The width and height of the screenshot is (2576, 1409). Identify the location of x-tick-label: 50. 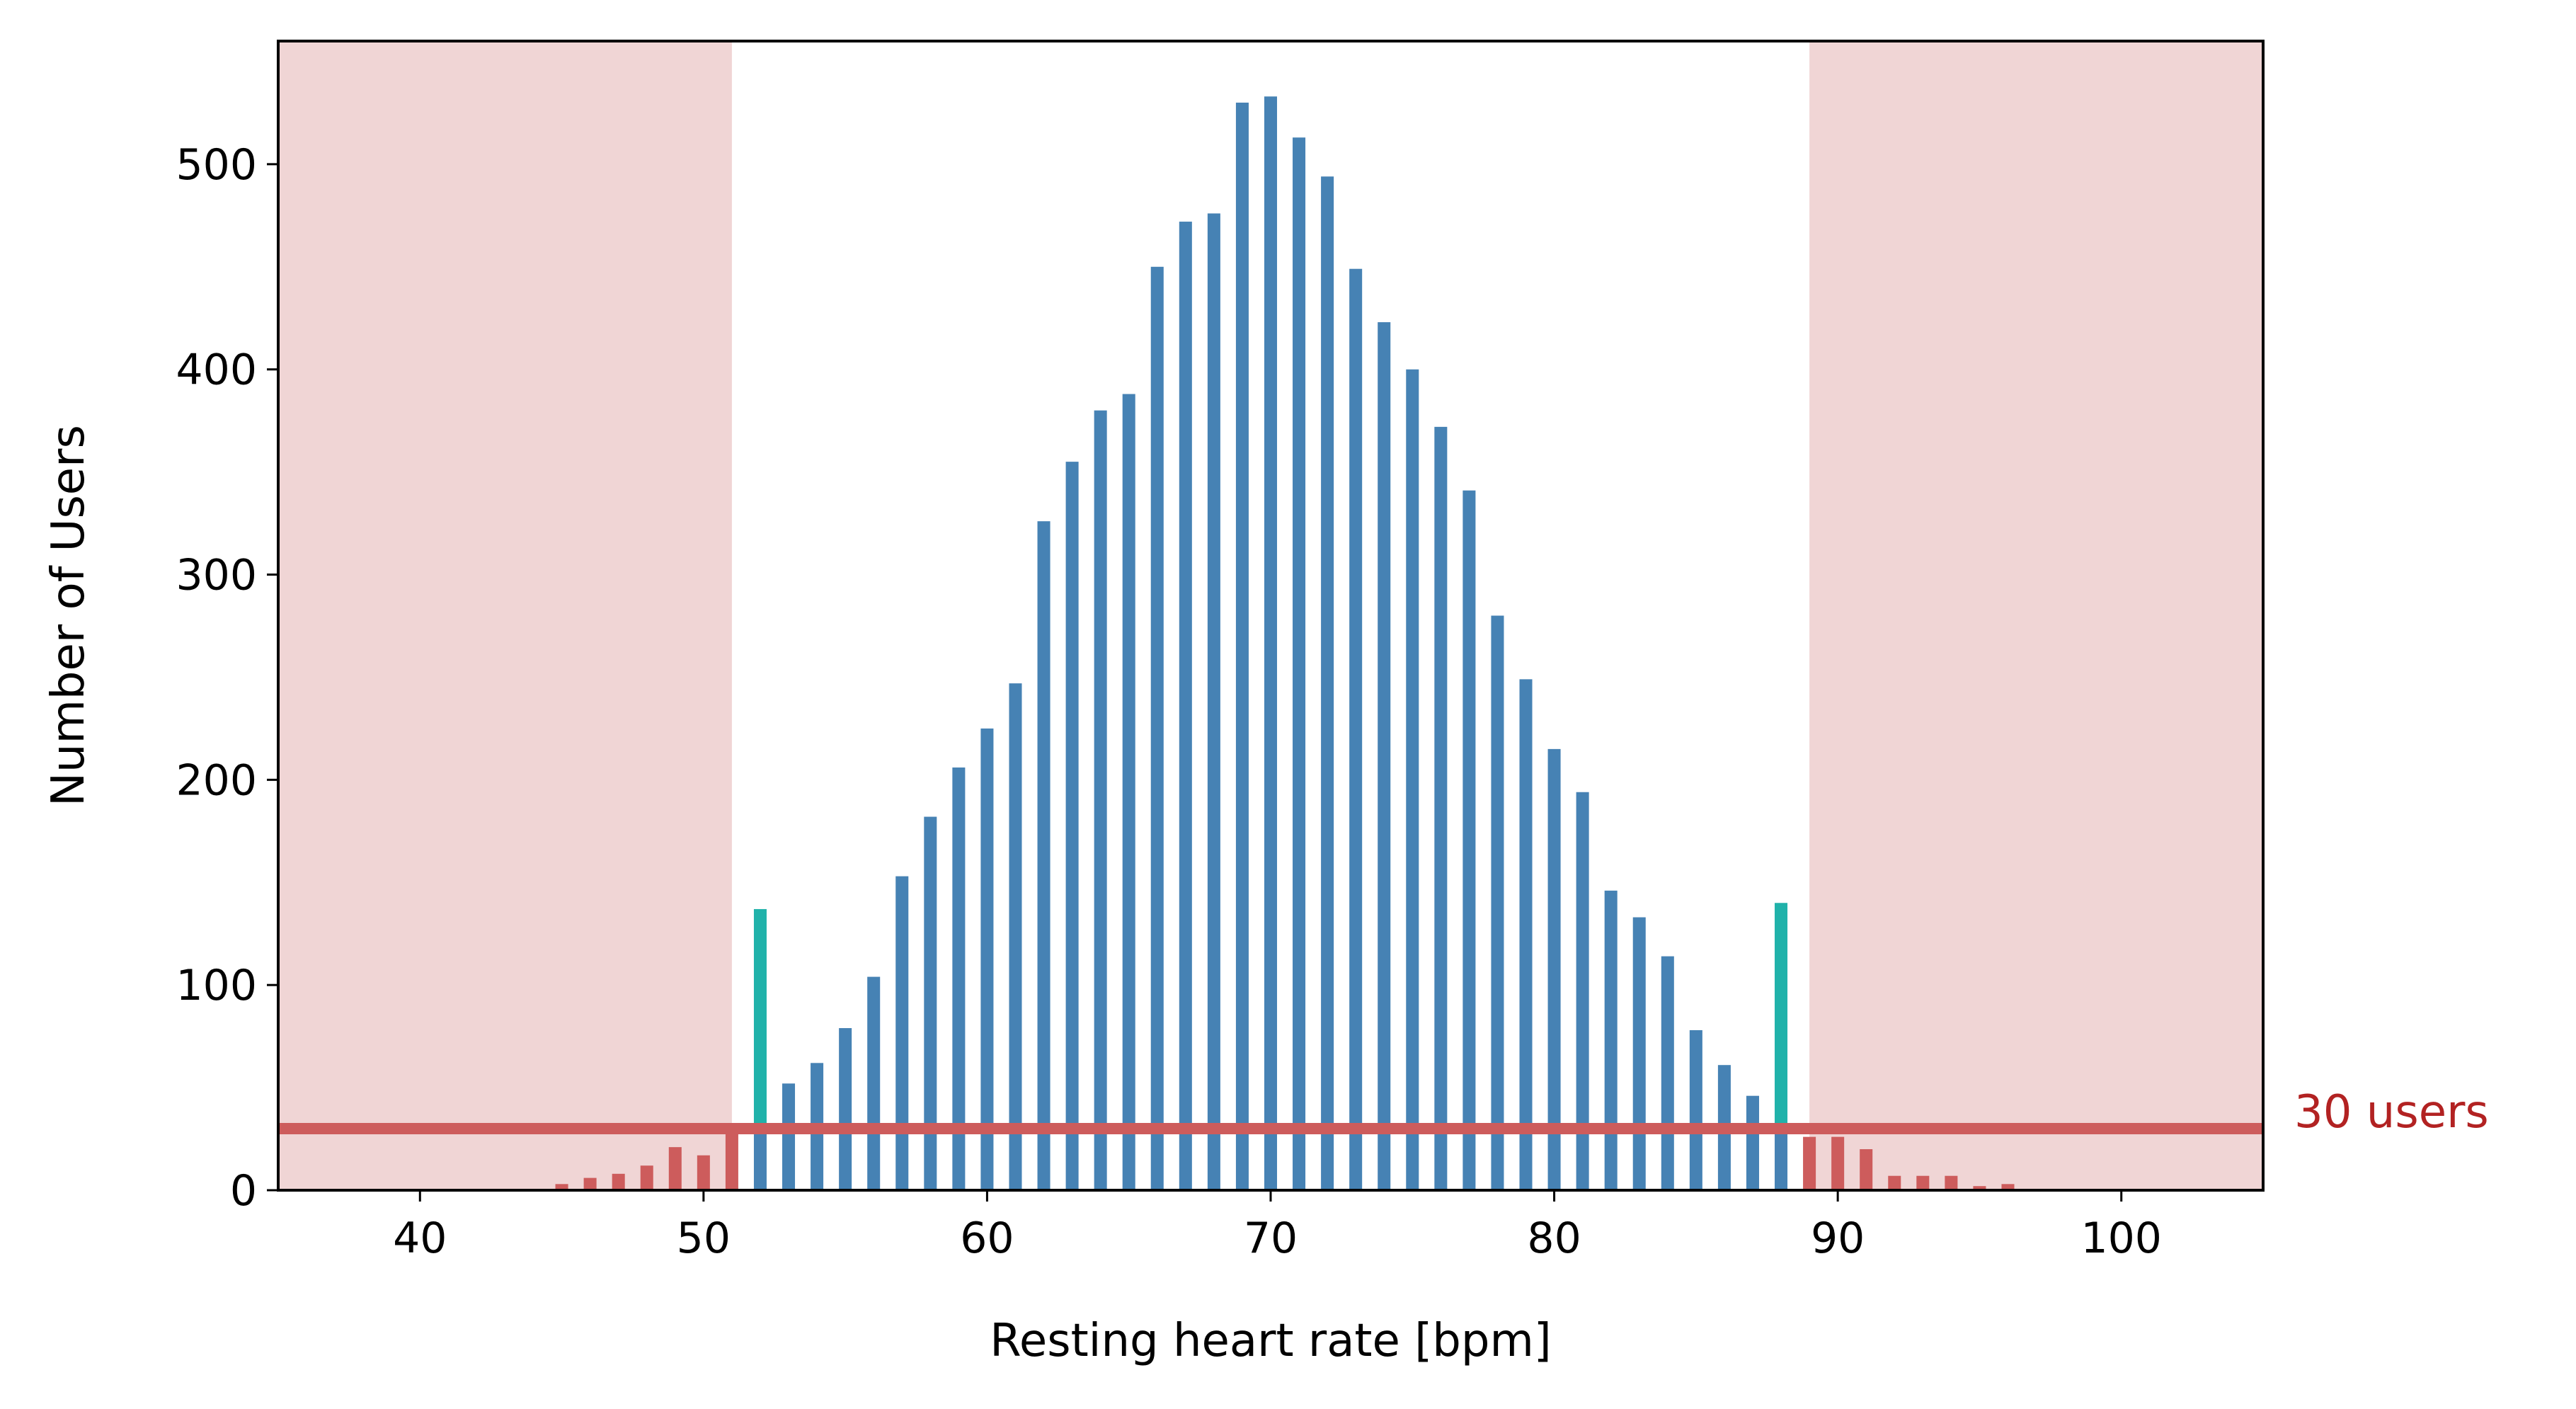
(704, 1238).